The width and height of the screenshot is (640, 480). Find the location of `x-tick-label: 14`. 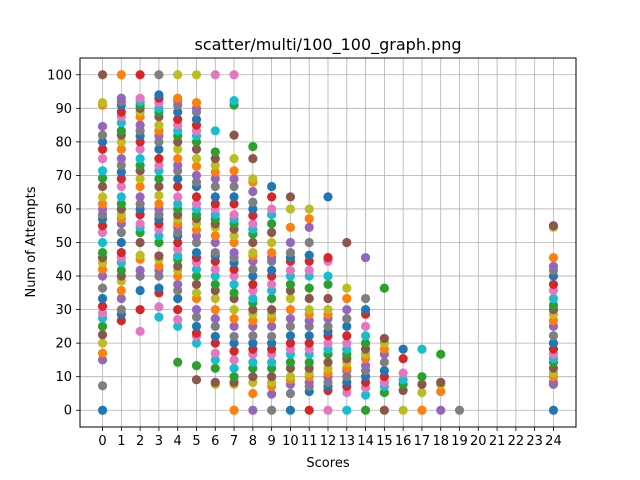

x-tick-label: 14 is located at coordinates (365, 441).